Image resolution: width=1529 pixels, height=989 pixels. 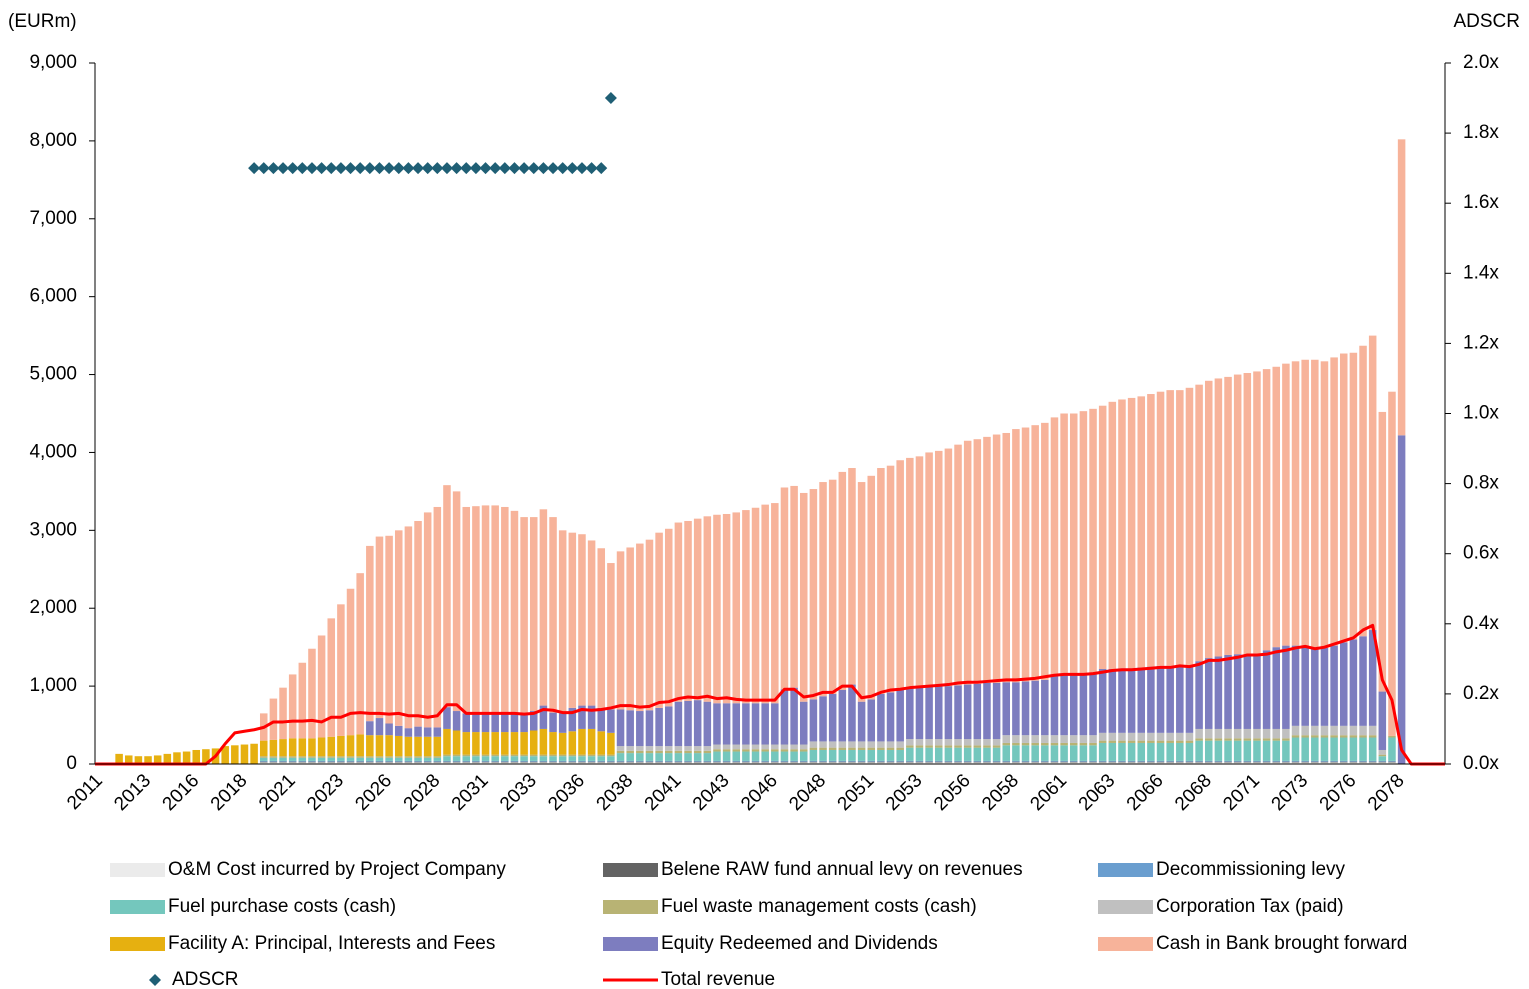 I want to click on legend-label: O&M Cost incurred by Project Company, so click(x=337, y=869).